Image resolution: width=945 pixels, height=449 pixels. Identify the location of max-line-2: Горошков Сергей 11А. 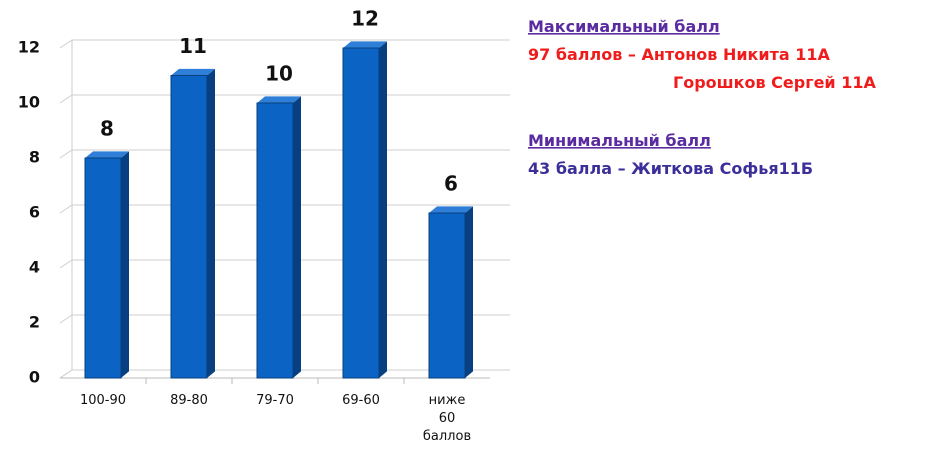
(774, 82).